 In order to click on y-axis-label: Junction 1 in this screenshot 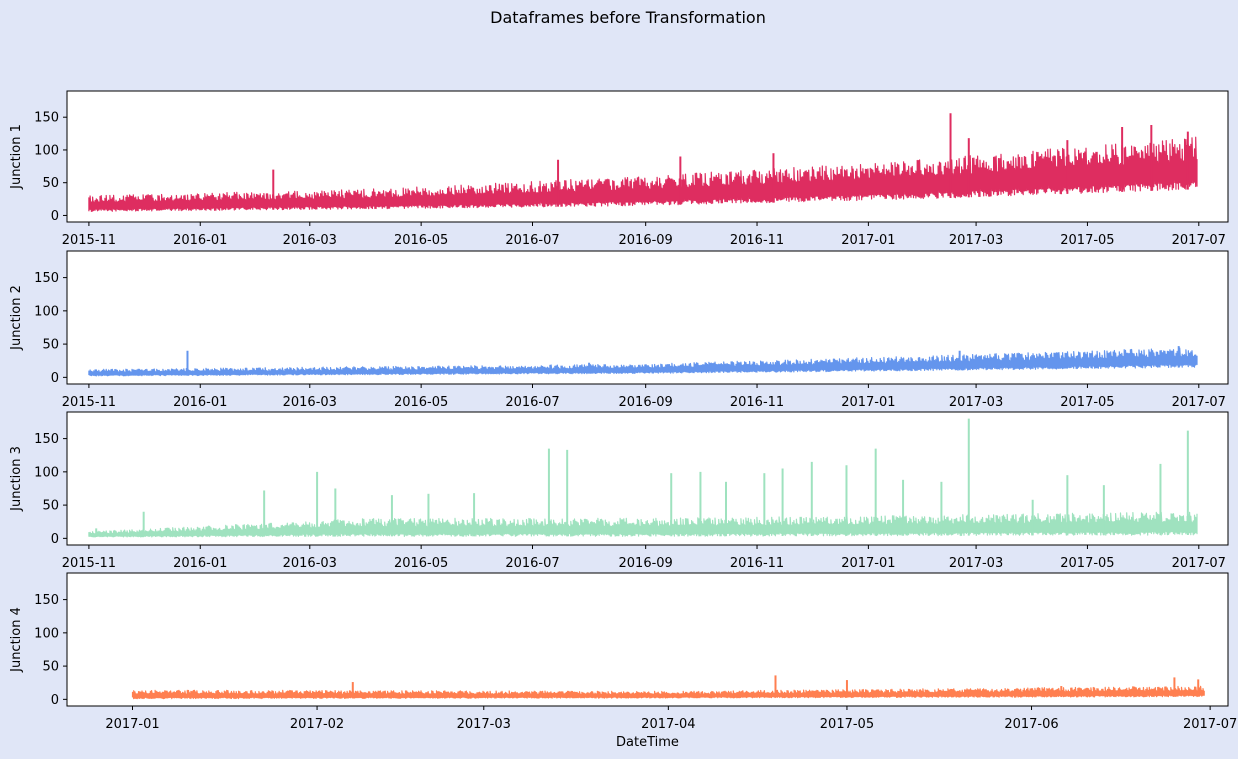, I will do `click(16, 157)`.